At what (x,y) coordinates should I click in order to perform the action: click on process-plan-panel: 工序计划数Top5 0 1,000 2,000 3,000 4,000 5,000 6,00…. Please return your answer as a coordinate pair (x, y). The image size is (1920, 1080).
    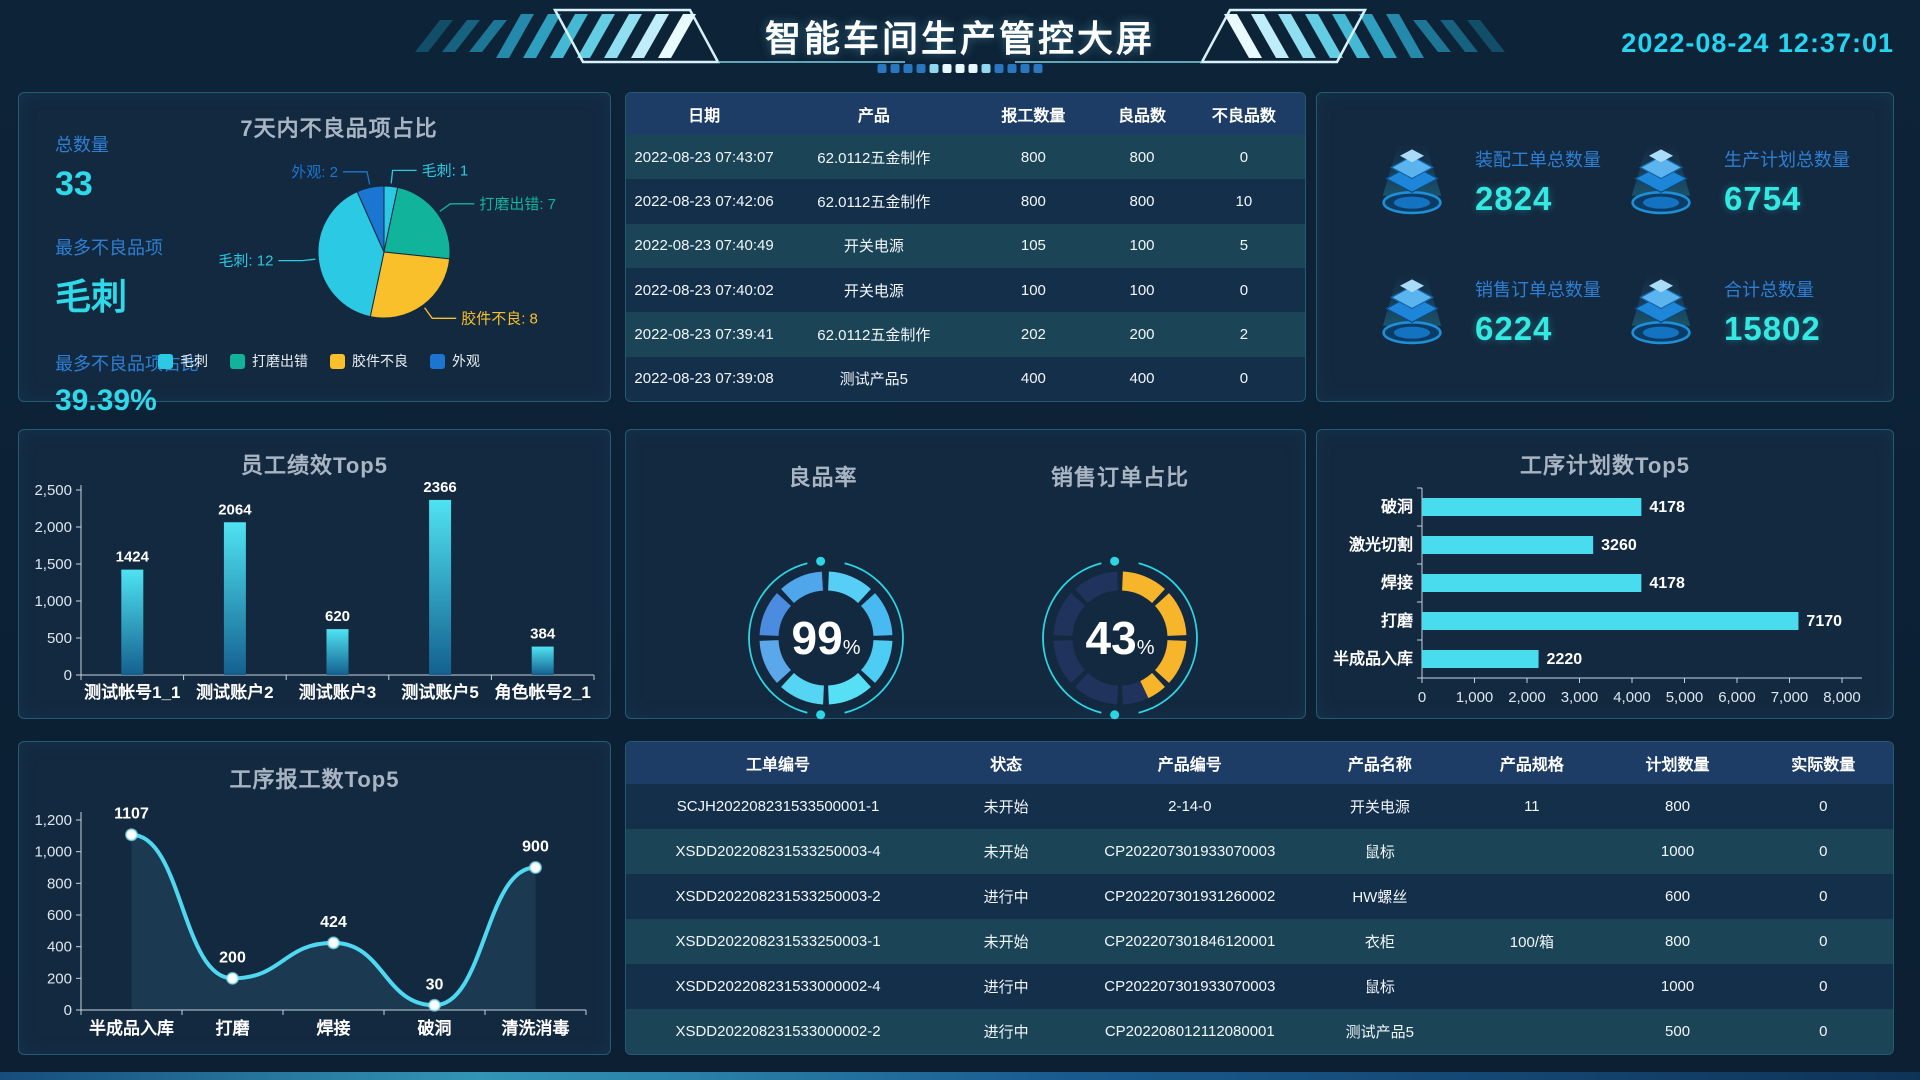
    Looking at the image, I should click on (1605, 574).